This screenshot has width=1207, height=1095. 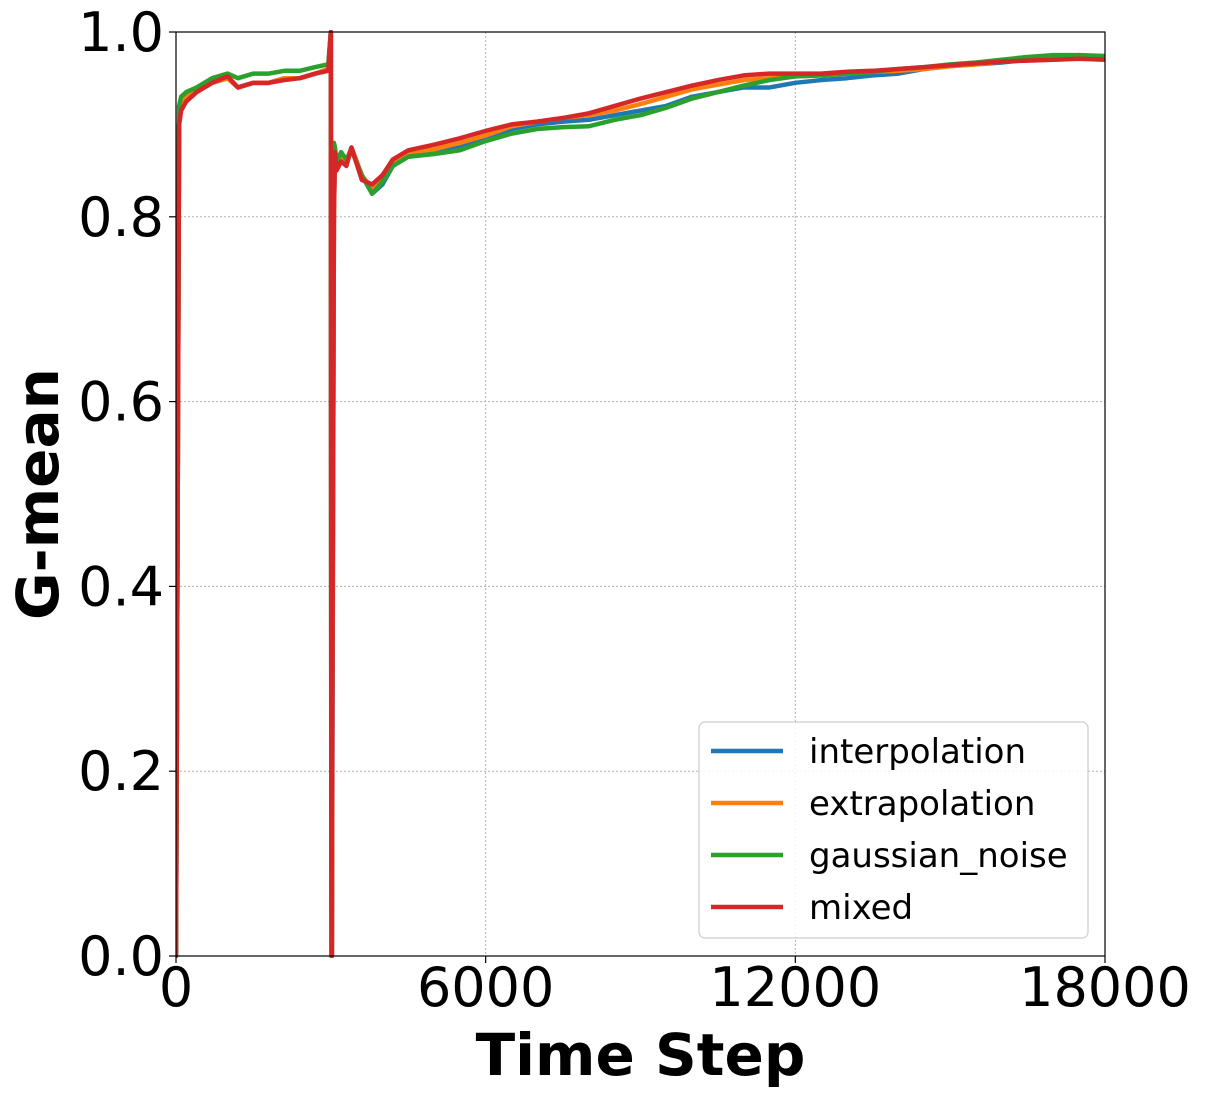 What do you see at coordinates (176, 987) in the screenshot?
I see `x-tick-label-0: 0` at bounding box center [176, 987].